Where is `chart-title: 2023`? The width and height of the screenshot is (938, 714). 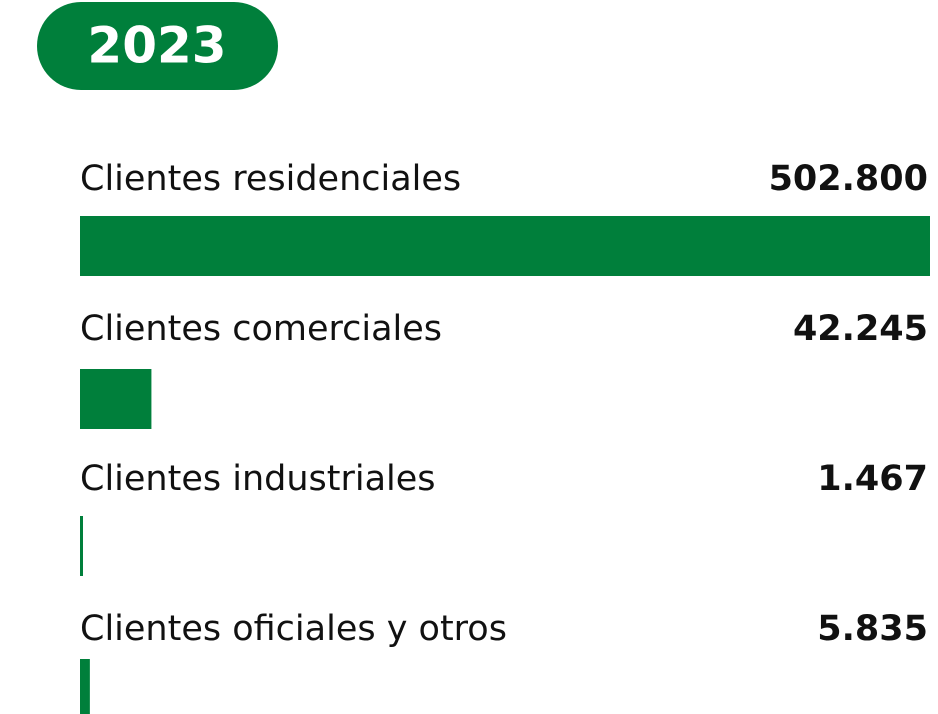
chart-title: 2023 is located at coordinates (156, 46).